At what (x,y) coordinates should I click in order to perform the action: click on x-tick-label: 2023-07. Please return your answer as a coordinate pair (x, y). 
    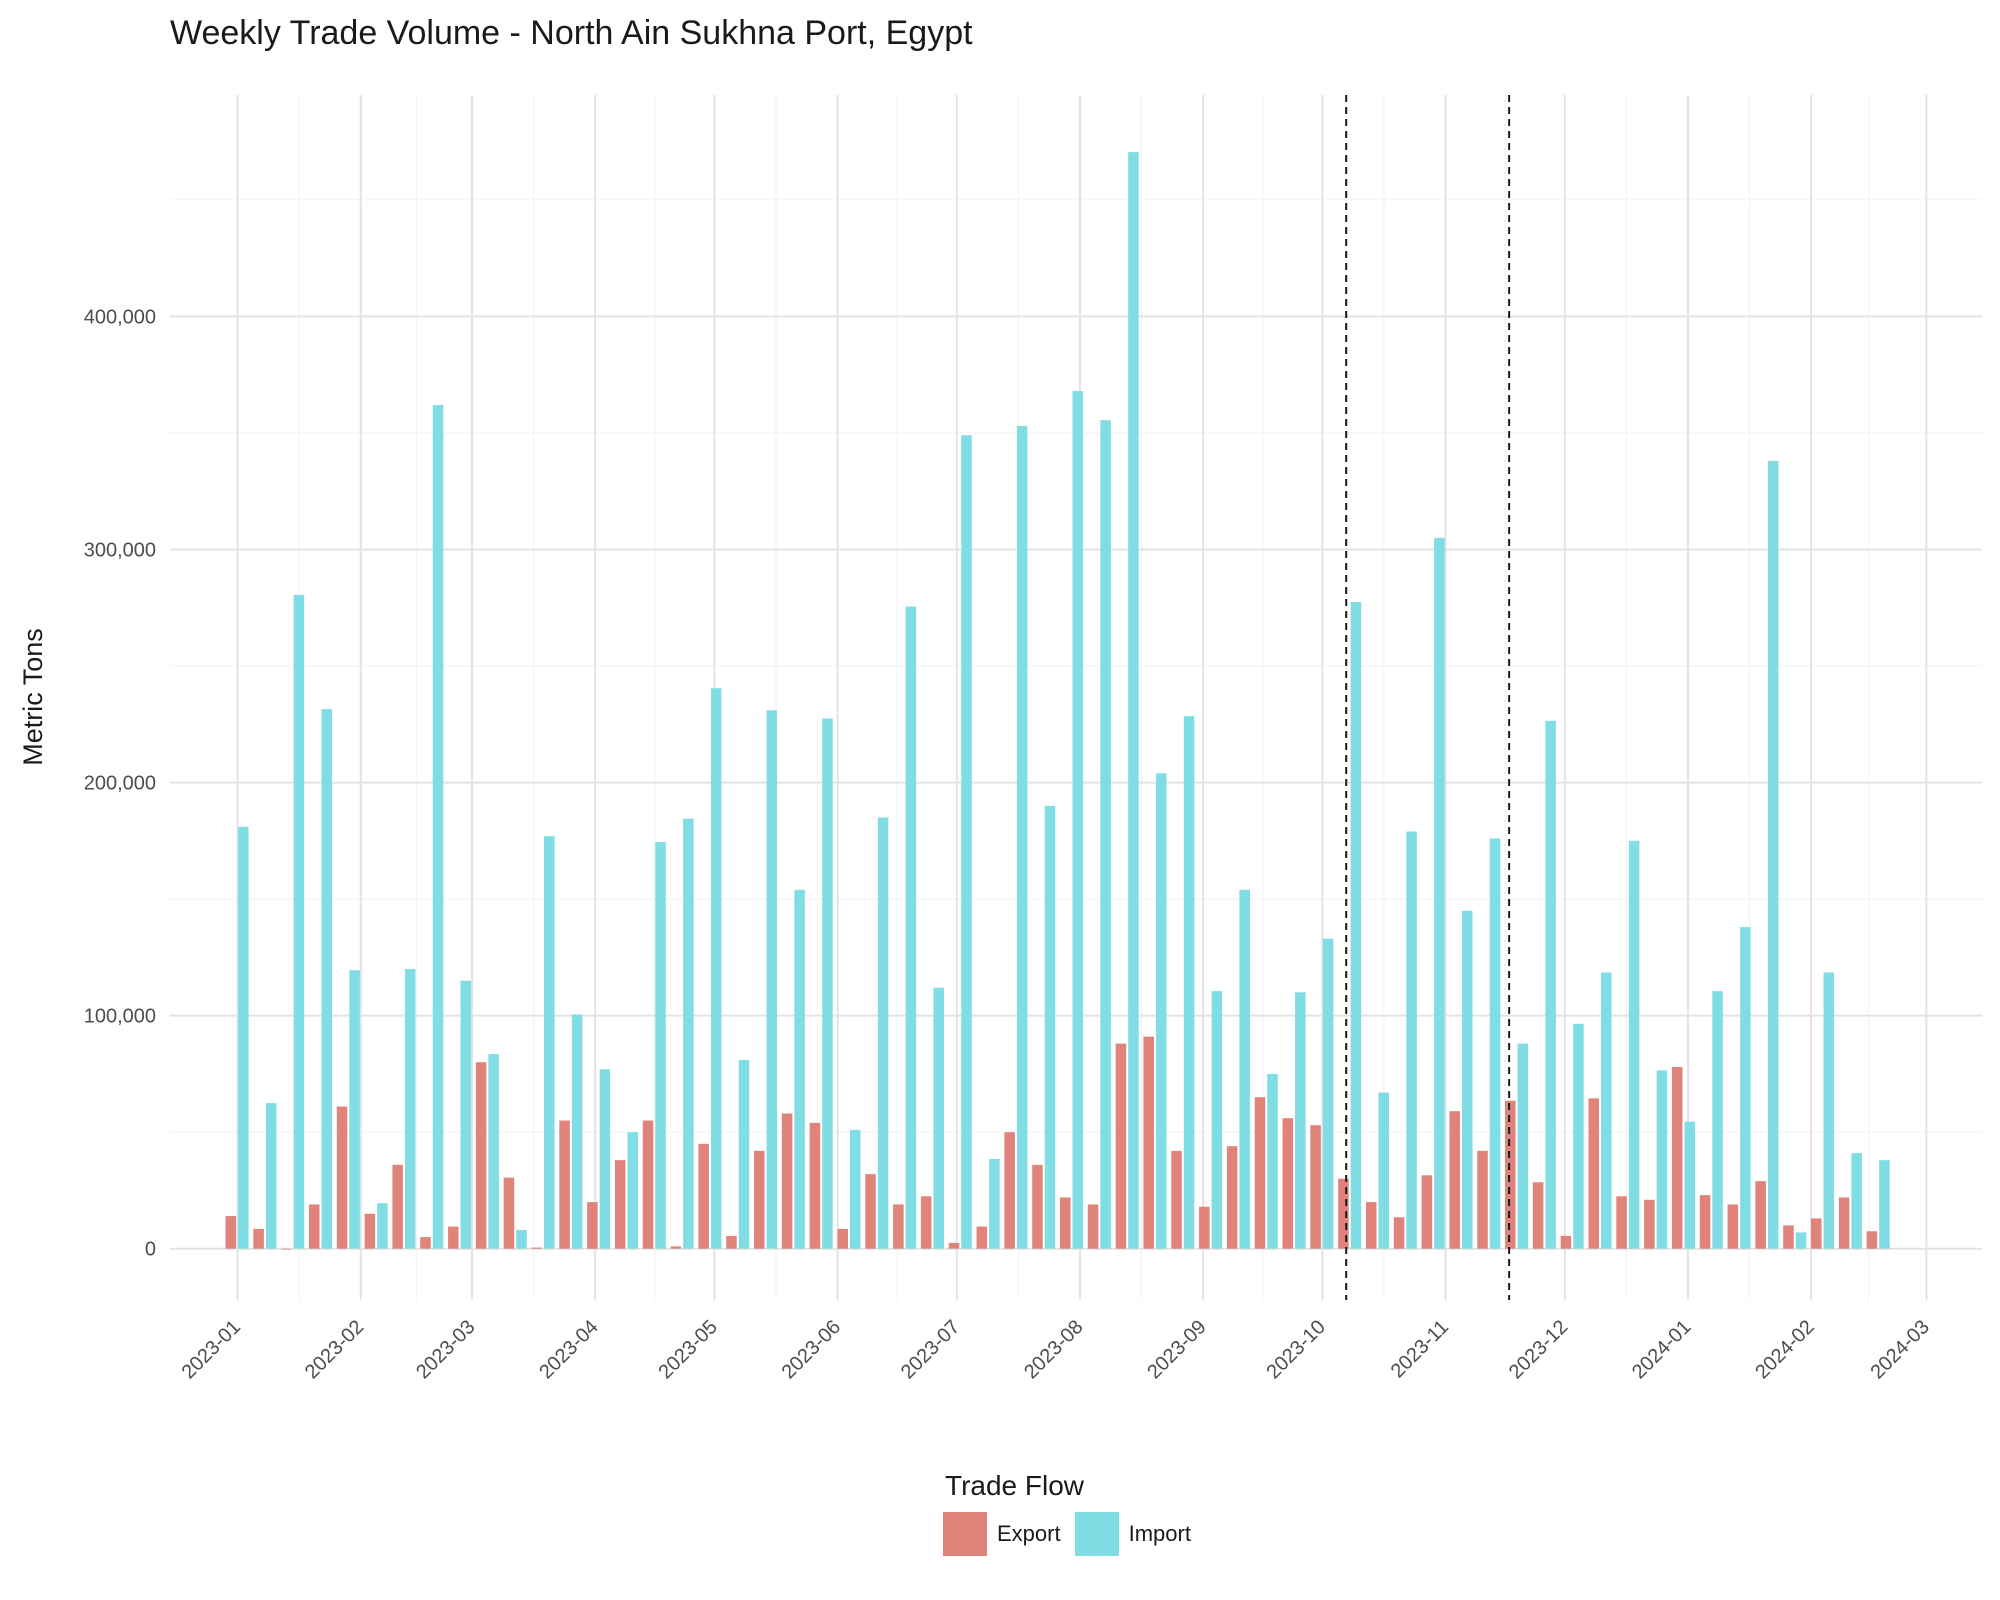
    Looking at the image, I should click on (930, 1349).